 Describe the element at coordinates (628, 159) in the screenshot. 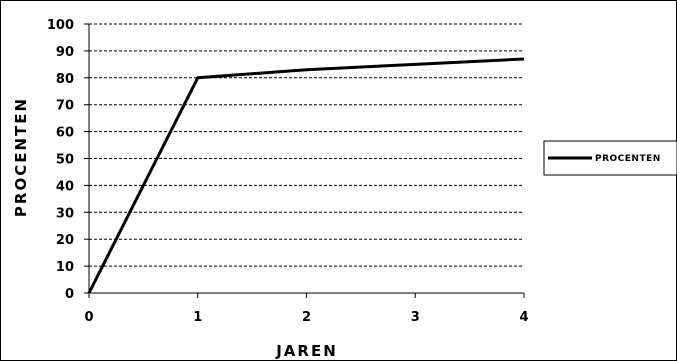

I see `legend-label: PROCENTEN` at that location.